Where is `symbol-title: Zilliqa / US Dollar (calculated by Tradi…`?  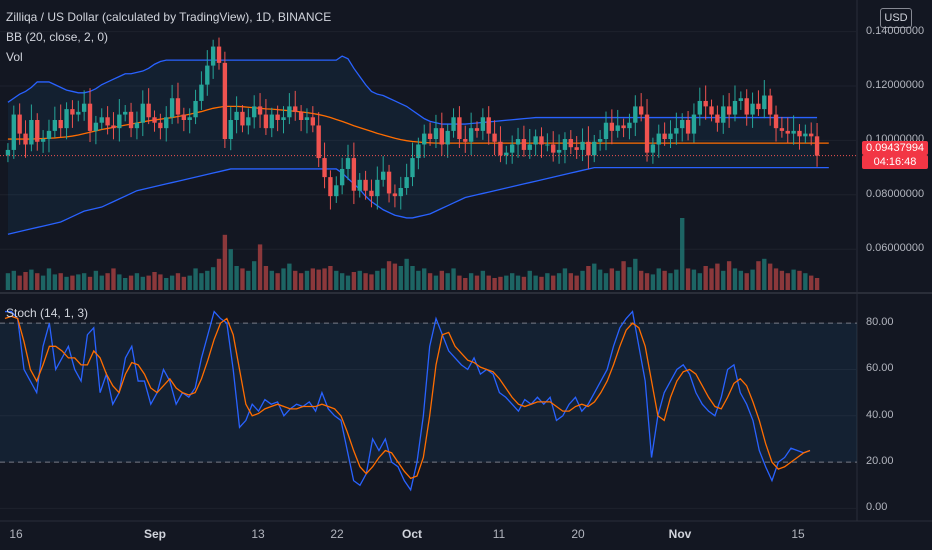 symbol-title: Zilliqa / US Dollar (calculated by Tradi… is located at coordinates (169, 17).